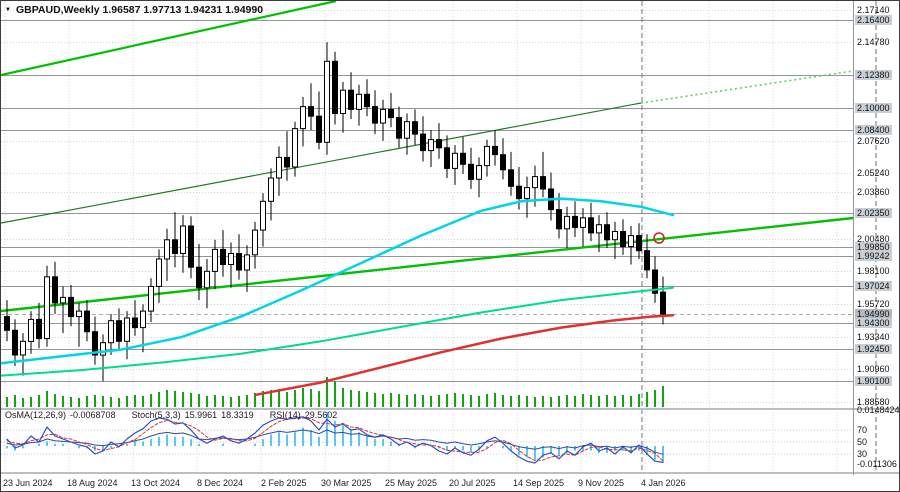 This screenshot has height=492, width=900. What do you see at coordinates (873, 314) in the screenshot?
I see `current-price-label: 1.94990` at bounding box center [873, 314].